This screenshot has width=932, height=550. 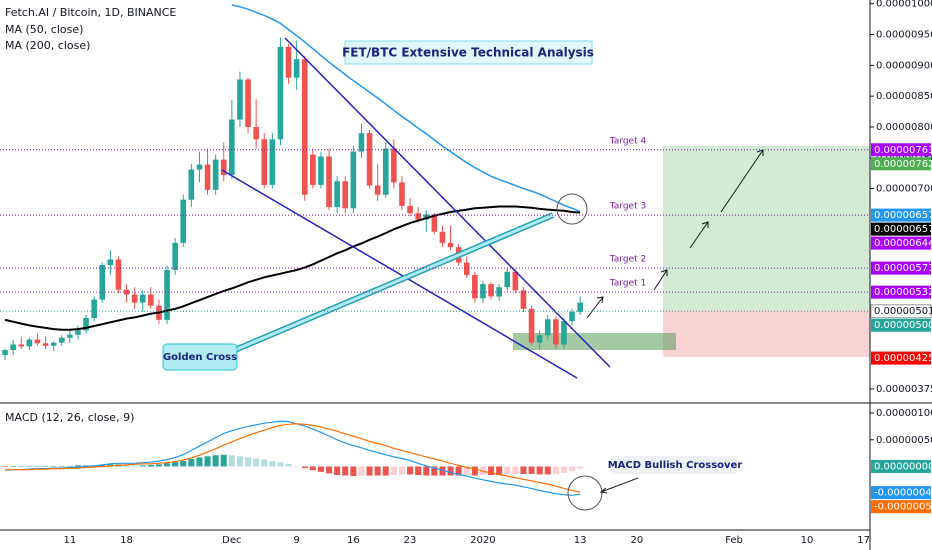 I want to click on price-badge-label: 0.00000000, so click(x=903, y=466).